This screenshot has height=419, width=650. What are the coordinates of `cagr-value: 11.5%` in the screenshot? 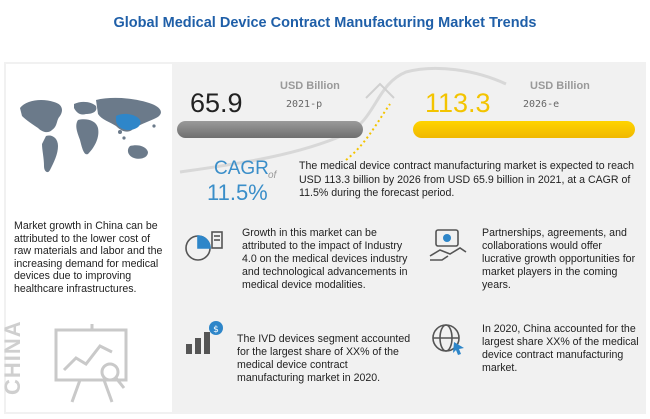 It's located at (237, 192).